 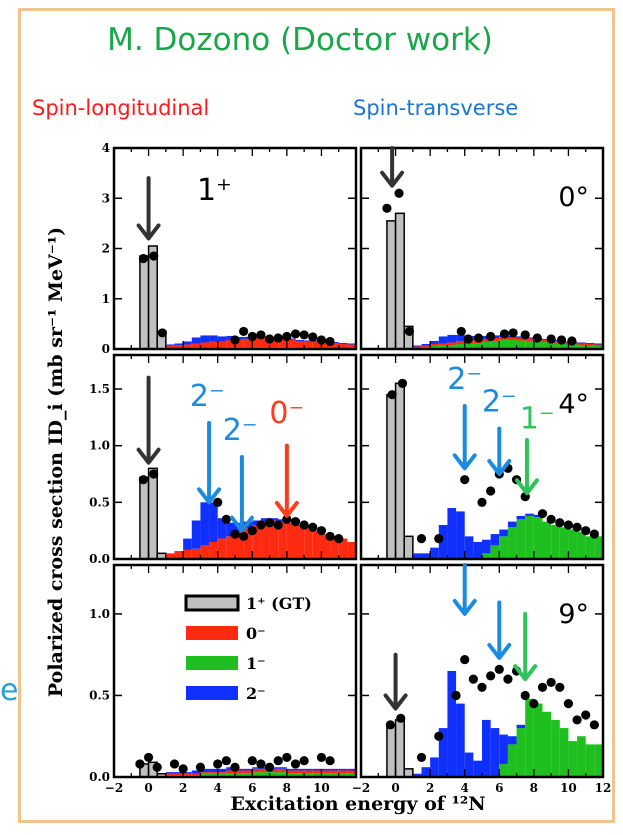 I want to click on panel-label-panel-r1-right: 0°, so click(x=573, y=197).